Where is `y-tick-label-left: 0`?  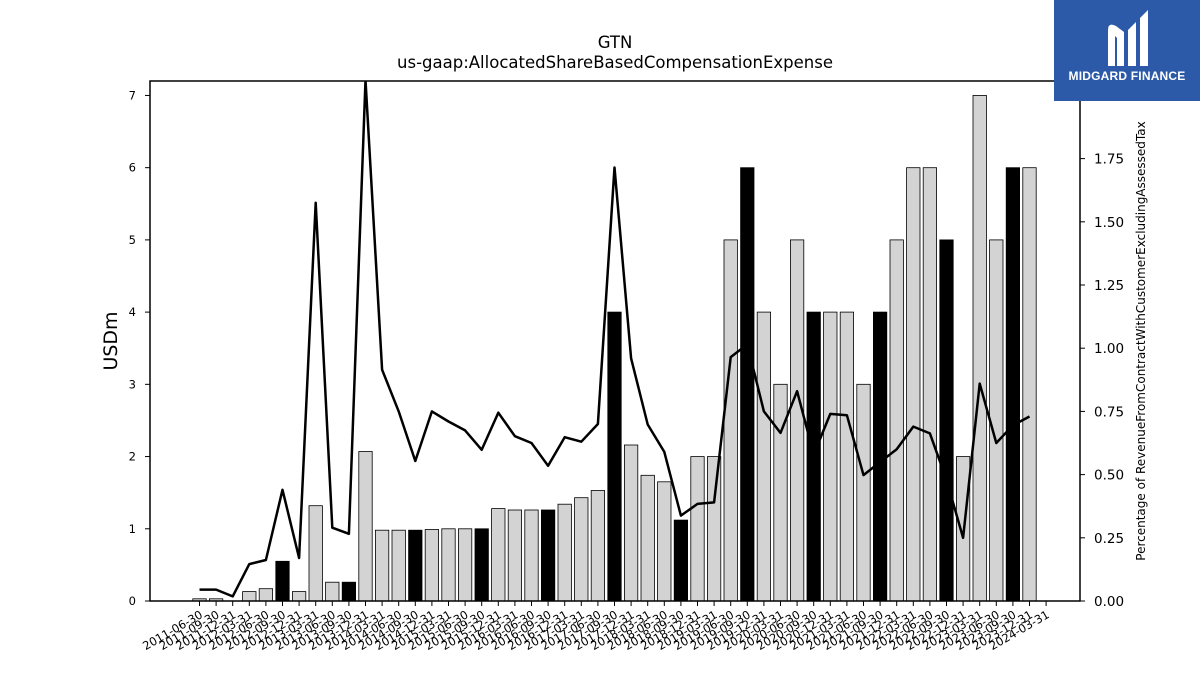 y-tick-label-left: 0 is located at coordinates (132, 601).